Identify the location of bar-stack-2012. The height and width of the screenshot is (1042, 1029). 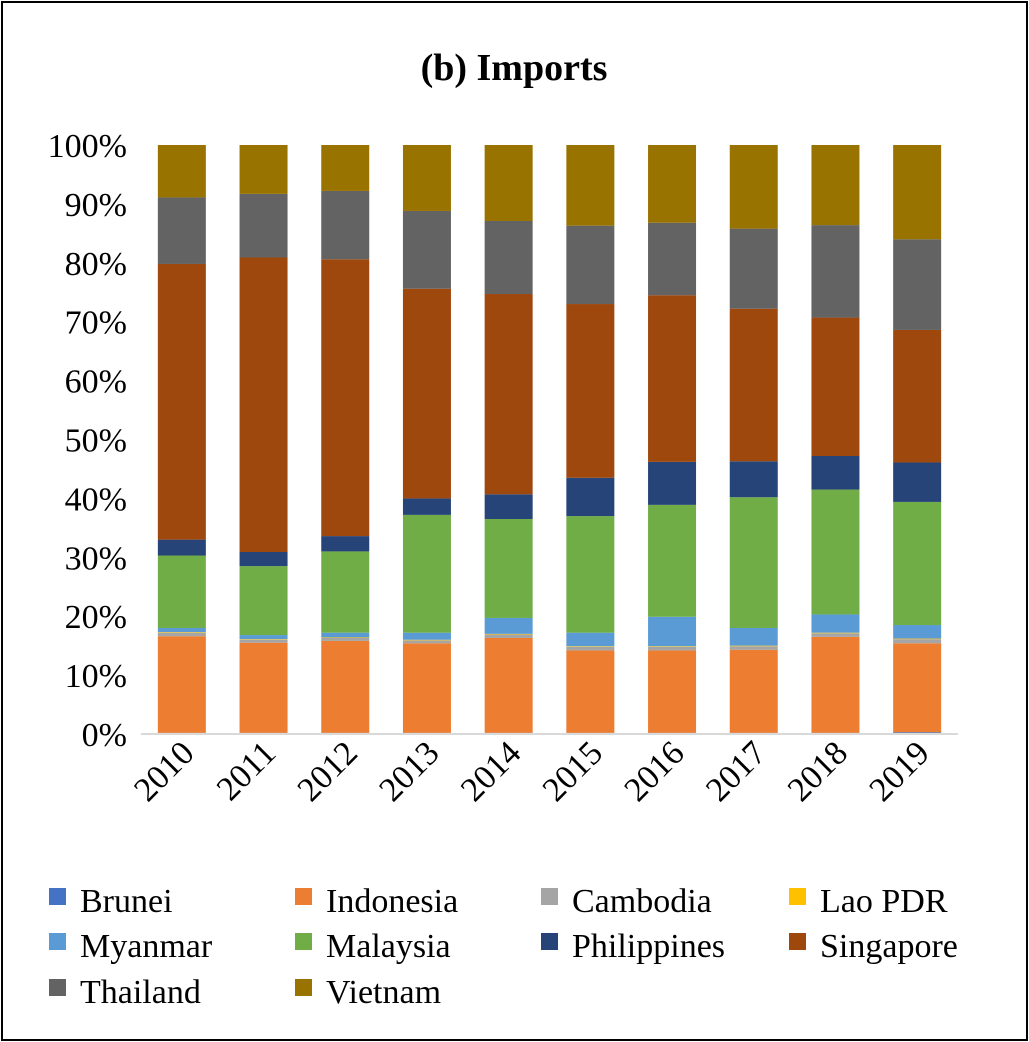
(345, 439).